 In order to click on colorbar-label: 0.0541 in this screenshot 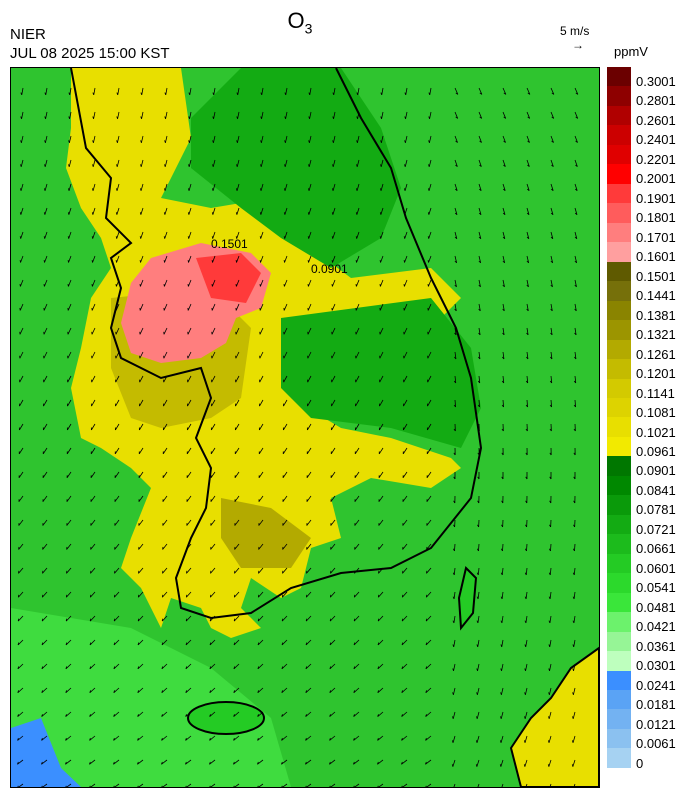, I will do `click(656, 588)`.